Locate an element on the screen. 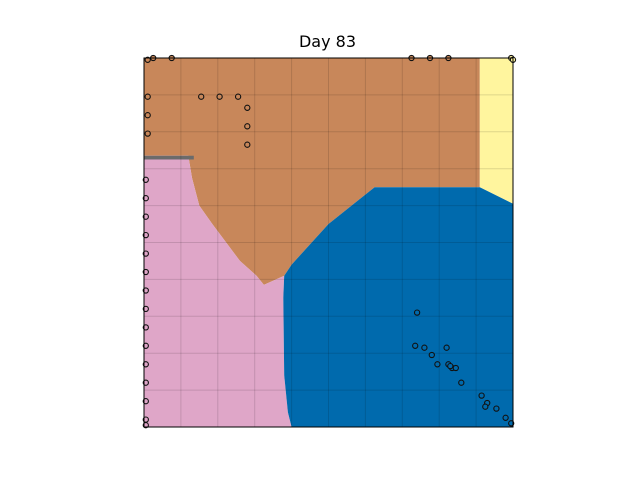  region-yellow is located at coordinates (496, 131).